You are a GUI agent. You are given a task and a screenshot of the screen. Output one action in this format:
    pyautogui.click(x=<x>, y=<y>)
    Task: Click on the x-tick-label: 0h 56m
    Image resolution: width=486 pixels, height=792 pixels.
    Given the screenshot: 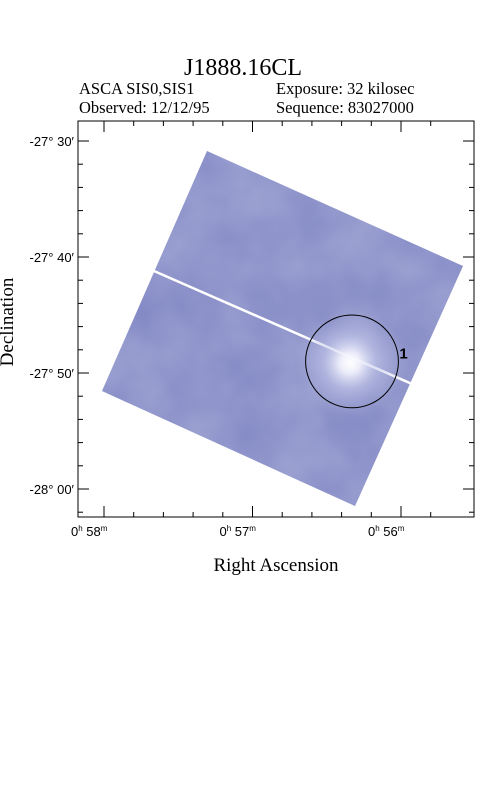 What is the action you would take?
    pyautogui.click(x=386, y=531)
    